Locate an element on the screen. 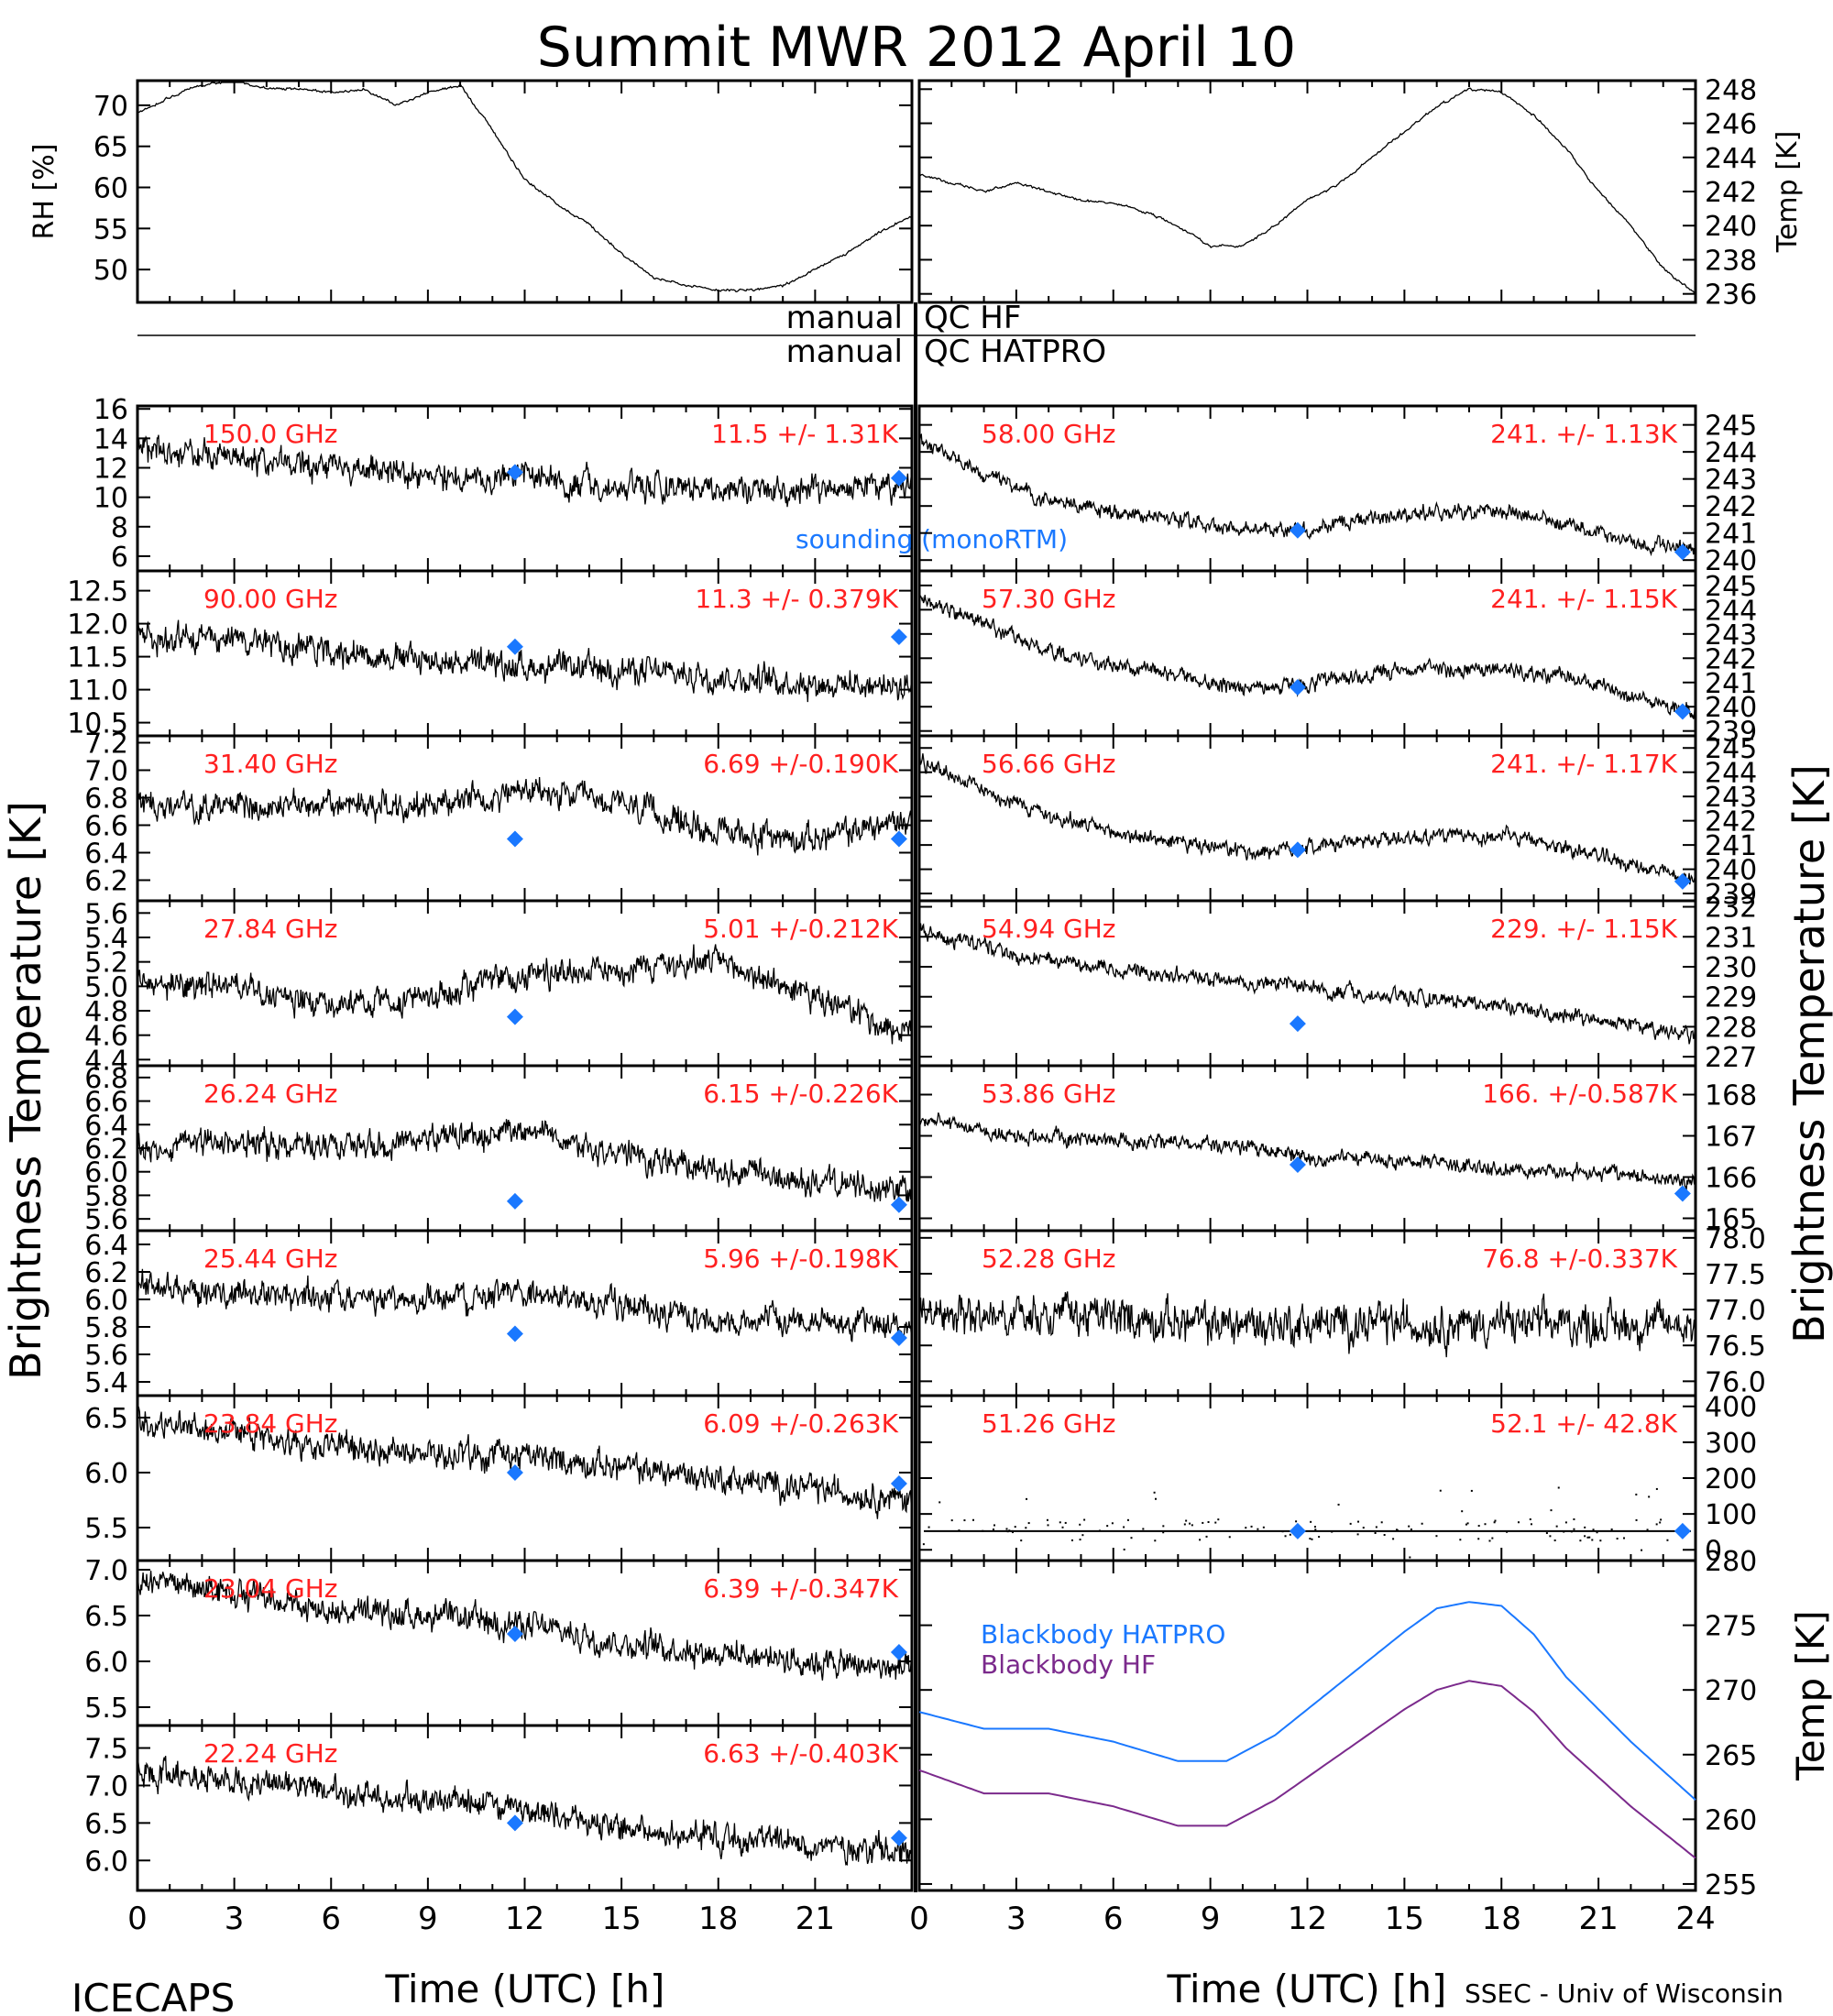 This screenshot has height=2016, width=1833. frequency-label: 52.28 GHz is located at coordinates (1049, 1259).